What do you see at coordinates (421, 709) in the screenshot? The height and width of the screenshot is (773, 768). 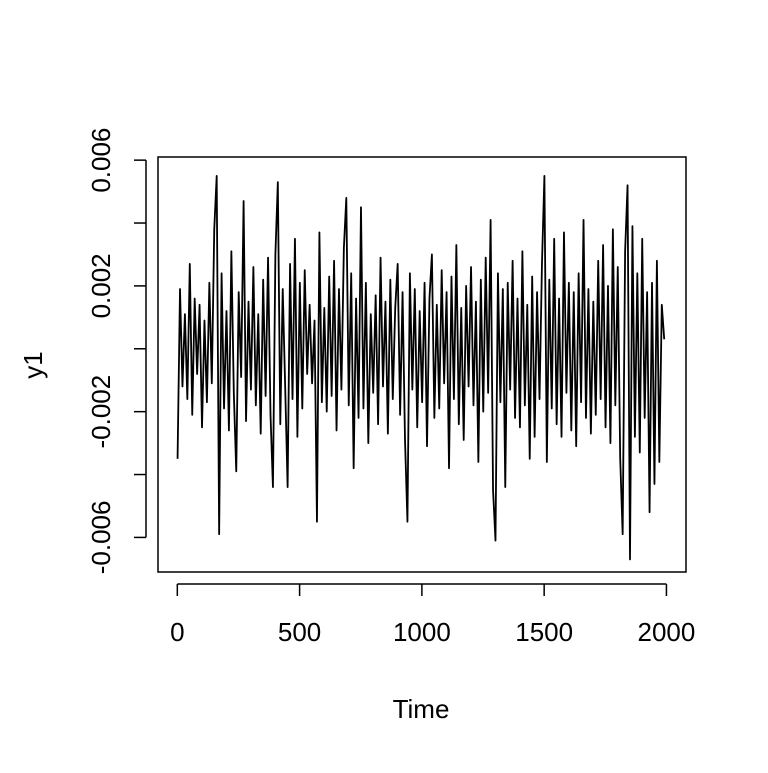 I see `x-axis-label: Time` at bounding box center [421, 709].